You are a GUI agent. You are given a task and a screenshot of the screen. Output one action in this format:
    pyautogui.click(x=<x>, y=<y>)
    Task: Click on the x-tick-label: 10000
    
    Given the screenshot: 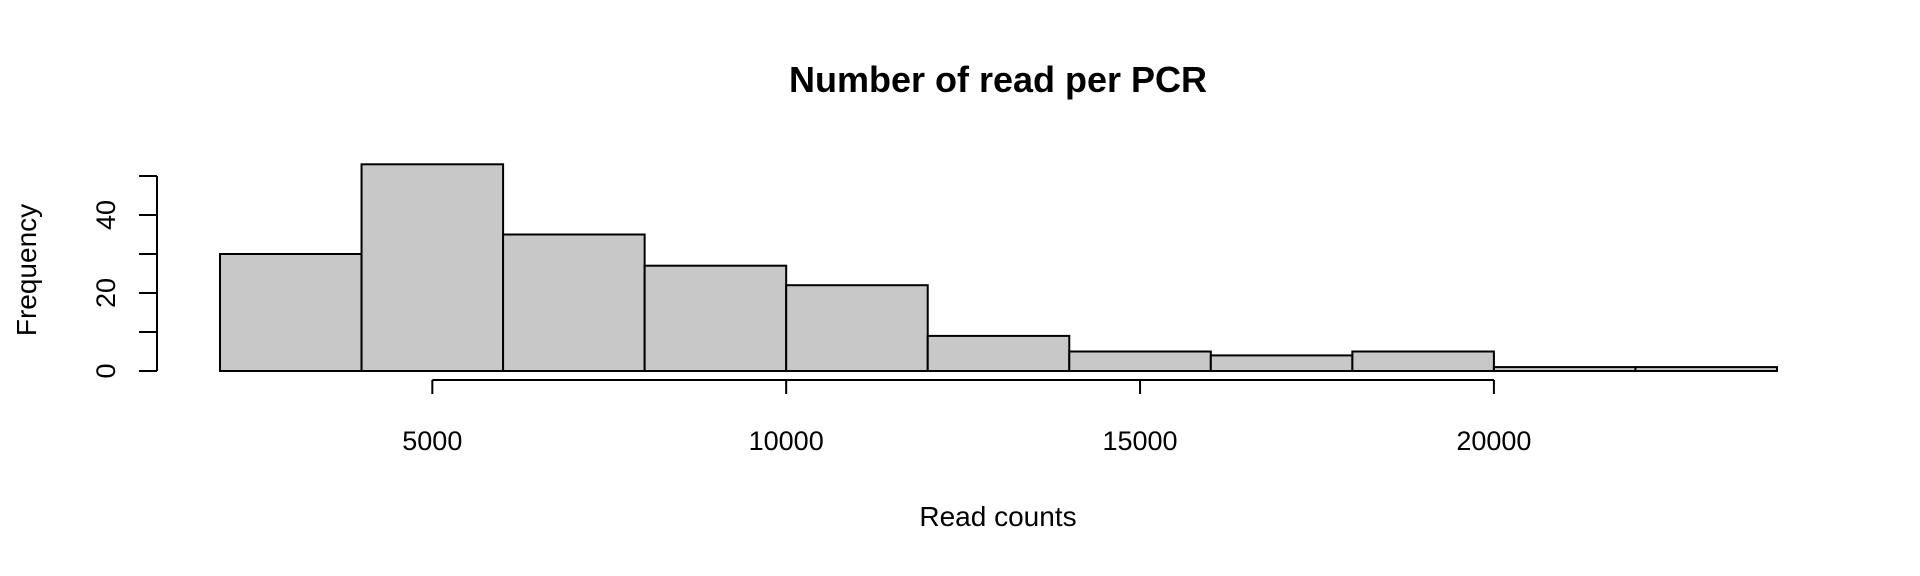 What is the action you would take?
    pyautogui.click(x=786, y=441)
    